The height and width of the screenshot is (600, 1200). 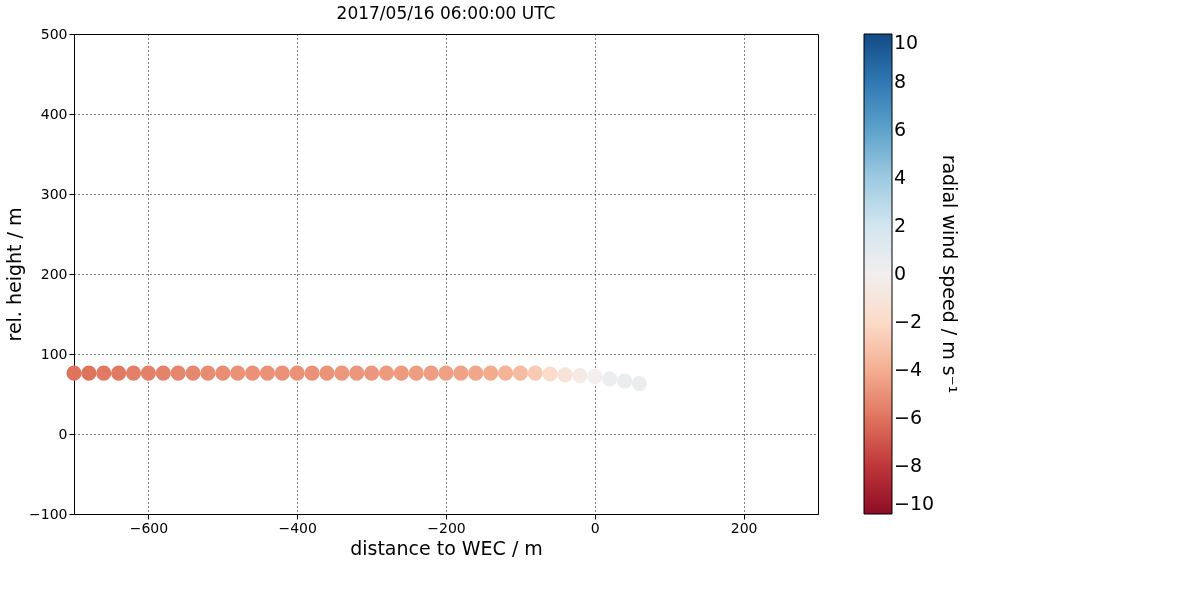 What do you see at coordinates (446, 547) in the screenshot?
I see `x-axis-title: distance to WEC / m` at bounding box center [446, 547].